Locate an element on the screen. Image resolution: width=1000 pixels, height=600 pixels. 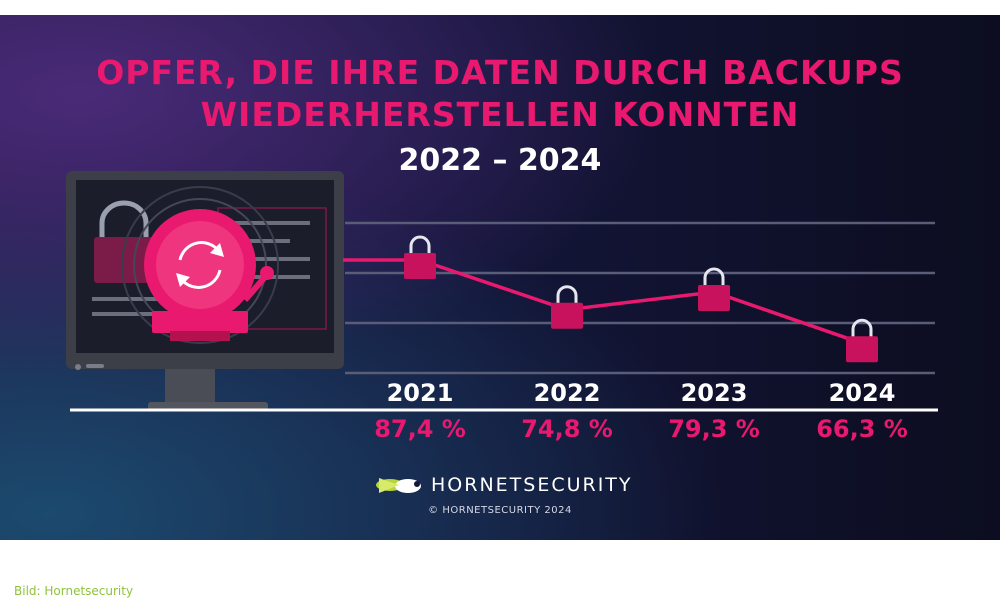
x-tick-label: 2022 is located at coordinates (567, 393).